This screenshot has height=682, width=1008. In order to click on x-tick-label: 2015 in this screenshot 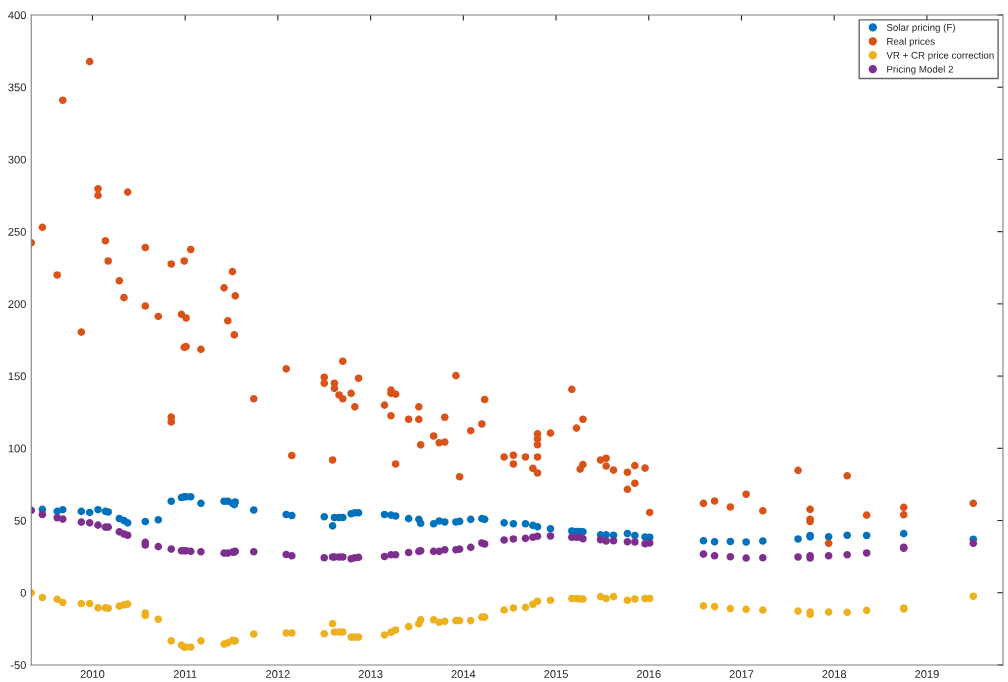, I will do `click(556, 674)`.